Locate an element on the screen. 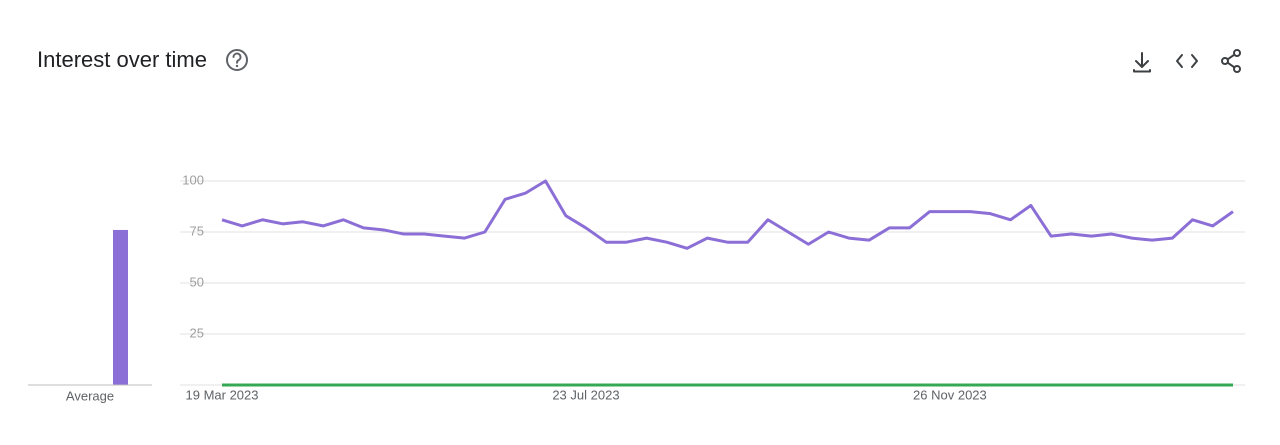  average-label: Average is located at coordinates (90, 395).